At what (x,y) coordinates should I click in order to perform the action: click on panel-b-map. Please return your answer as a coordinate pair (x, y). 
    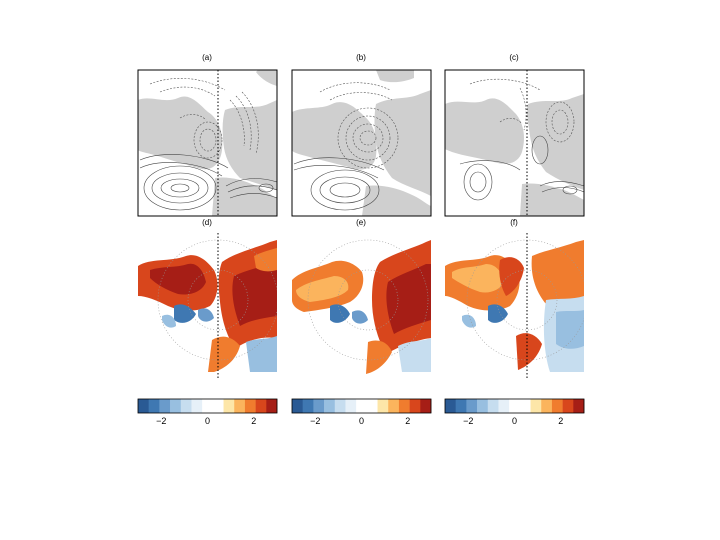
    Looking at the image, I should click on (361, 143).